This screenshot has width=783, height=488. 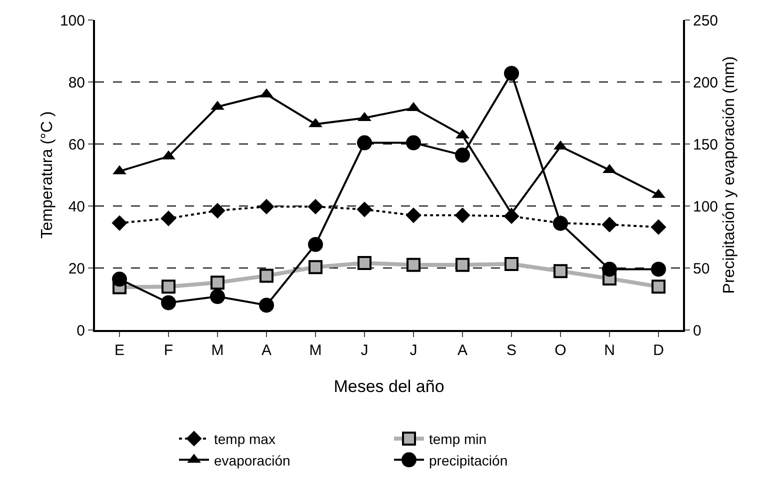 I want to click on y2-tick-label: 100, so click(x=705, y=207).